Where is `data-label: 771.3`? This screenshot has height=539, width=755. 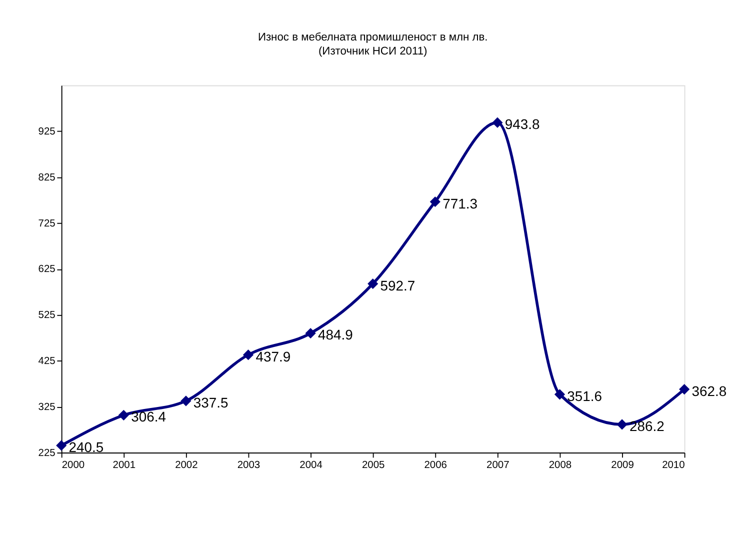
data-label: 771.3 is located at coordinates (460, 203).